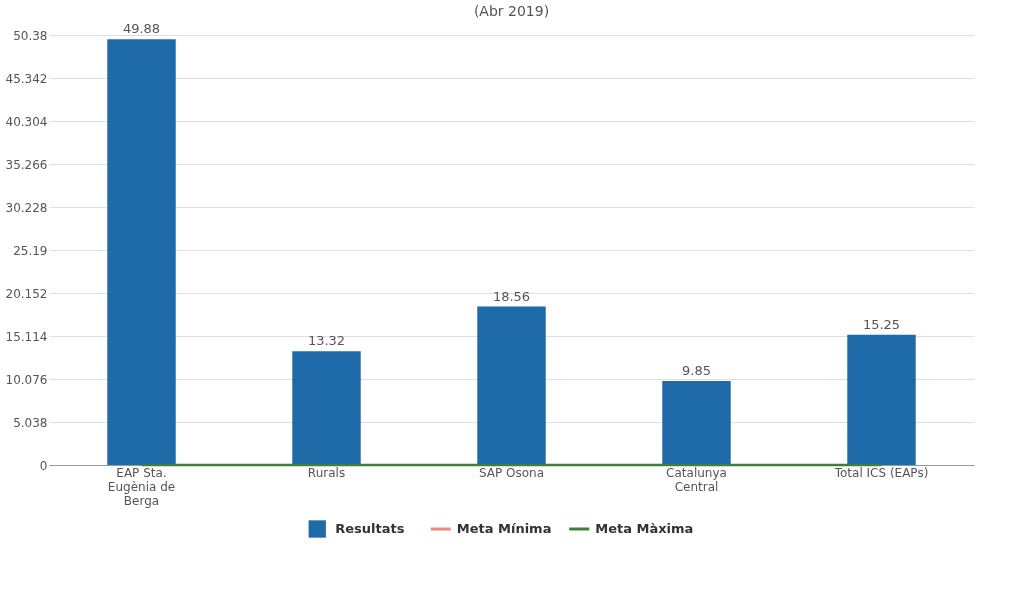 This screenshot has width=1029, height=611. What do you see at coordinates (26, 207) in the screenshot?
I see `y-tick-label: 30.228` at bounding box center [26, 207].